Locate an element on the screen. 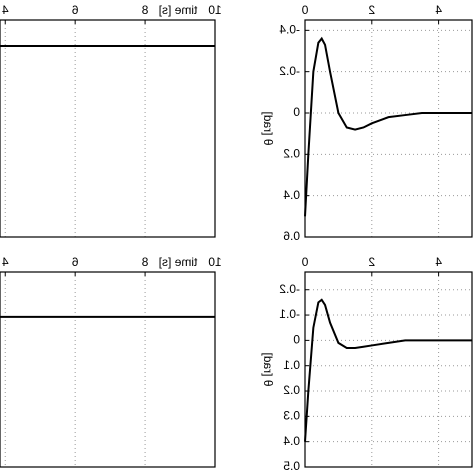 Image resolution: width=474 pixels, height=474 pixels. plot-frame is located at coordinates (388, 369).